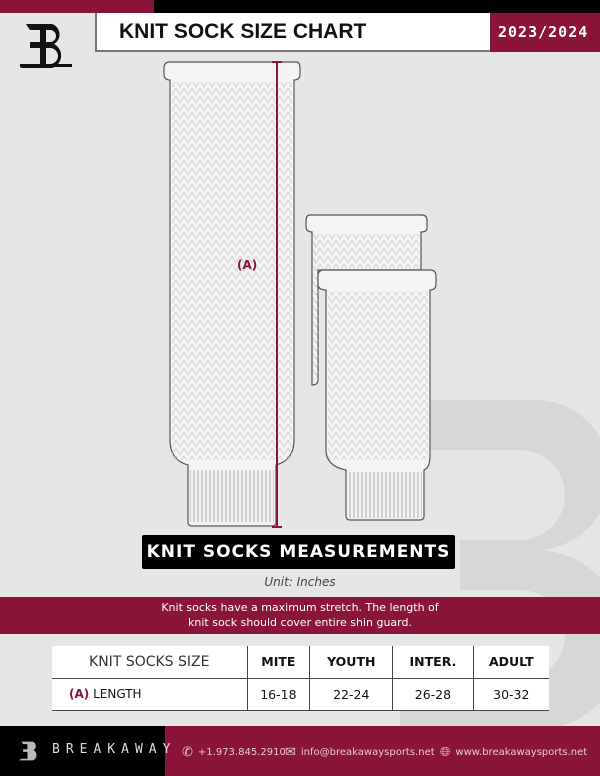 The width and height of the screenshot is (600, 776). Describe the element at coordinates (510, 694) in the screenshot. I see `value-cell: 30-32` at that location.